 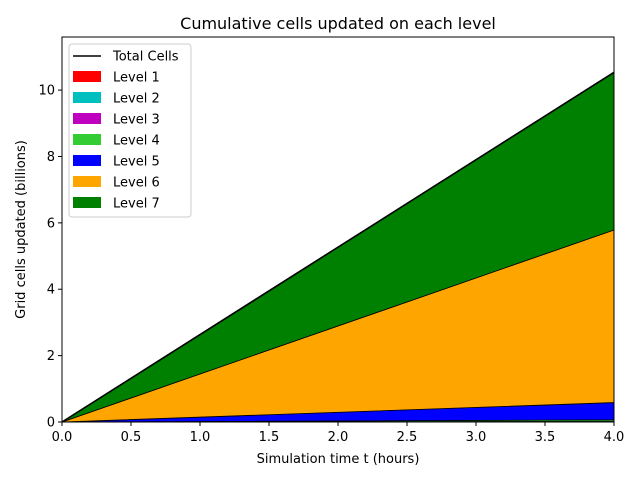 What do you see at coordinates (131, 437) in the screenshot?
I see `x-tick-label: 0.5` at bounding box center [131, 437].